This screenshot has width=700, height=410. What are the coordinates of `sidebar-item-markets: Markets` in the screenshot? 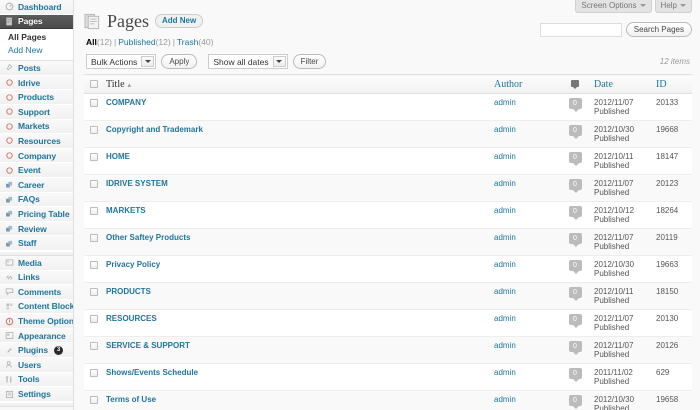 It's located at (36, 127).